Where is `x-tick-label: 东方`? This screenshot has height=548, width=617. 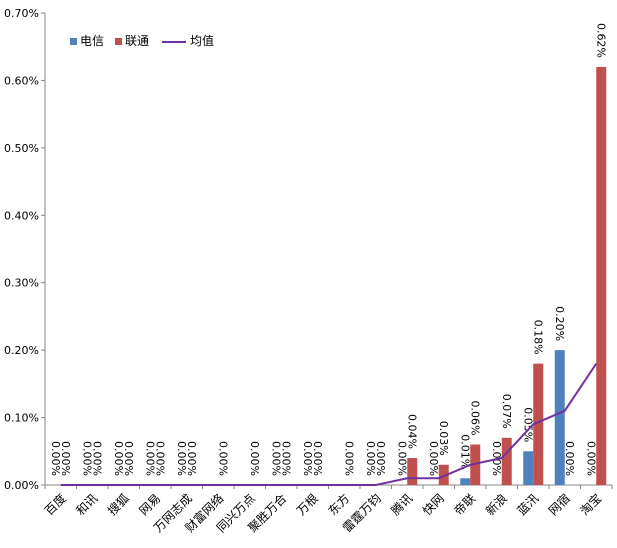
x-tick-label: 东方 is located at coordinates (339, 505).